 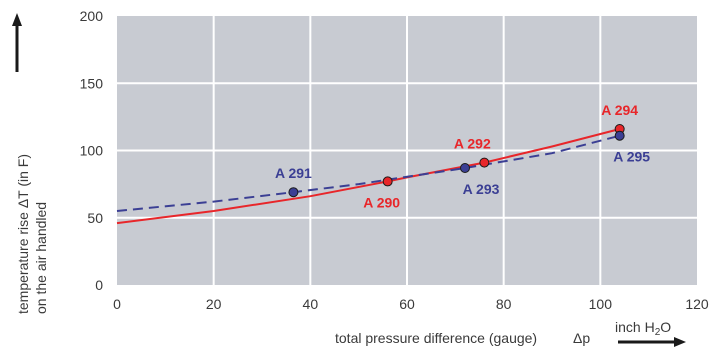 What do you see at coordinates (92, 151) in the screenshot?
I see `y-tick-label: 100` at bounding box center [92, 151].